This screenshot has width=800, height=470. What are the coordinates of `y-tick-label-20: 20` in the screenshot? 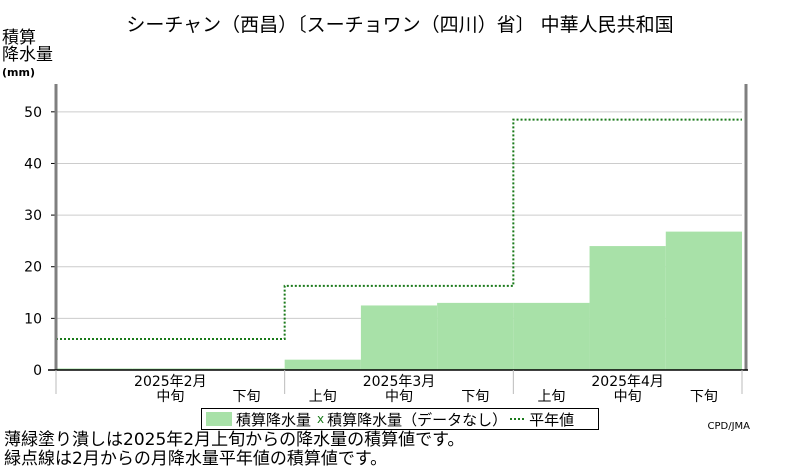 It's located at (33, 268).